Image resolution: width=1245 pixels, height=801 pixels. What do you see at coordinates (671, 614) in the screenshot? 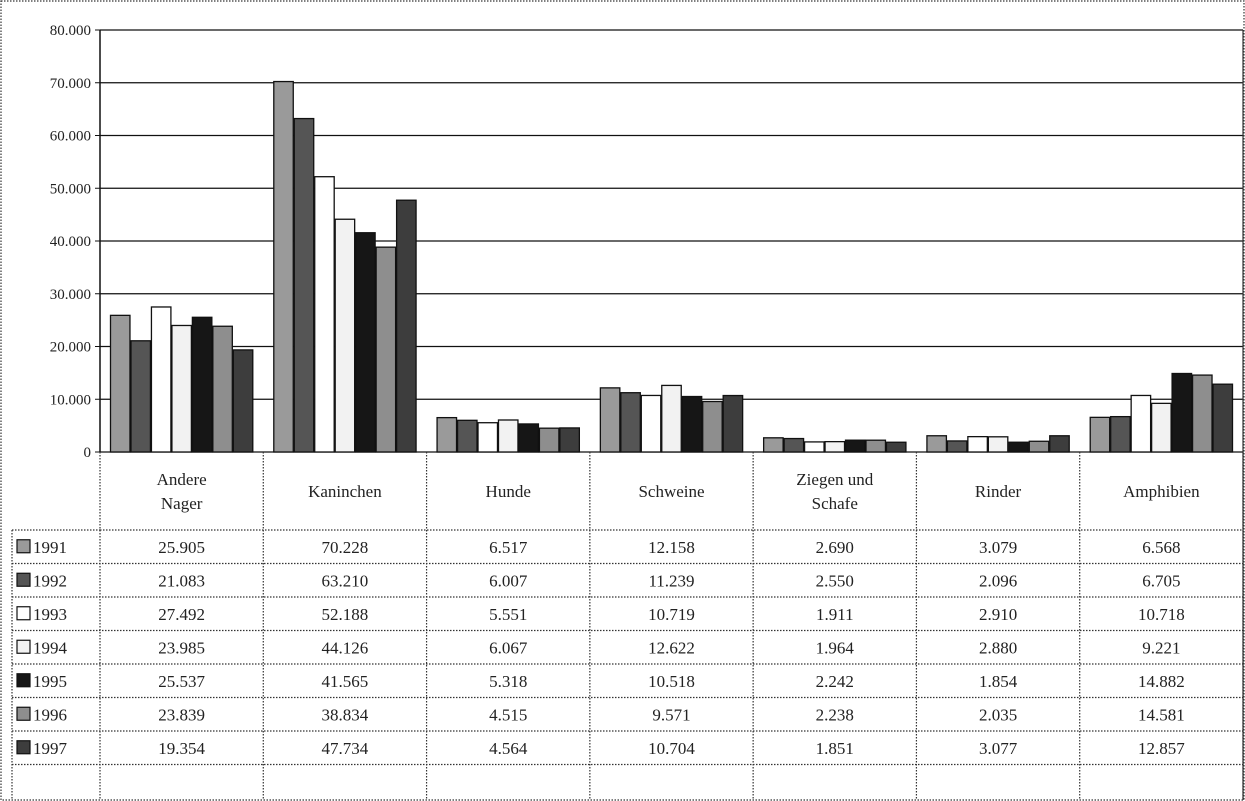
I see `table-cell-value: 10.719` at bounding box center [671, 614].